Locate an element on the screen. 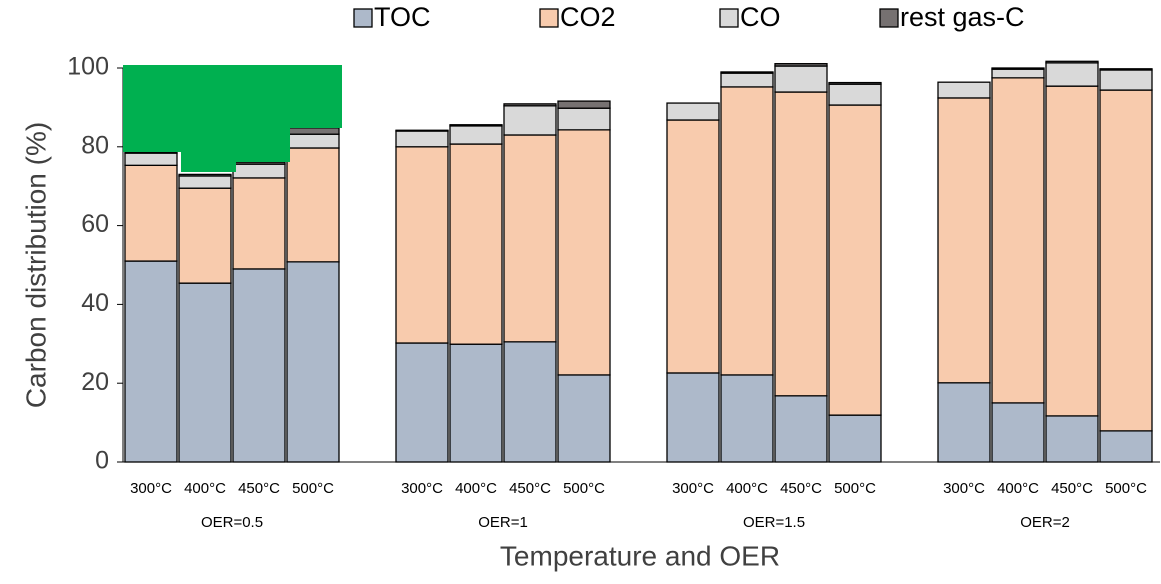  y-tick-label: 60 is located at coordinates (95, 224).